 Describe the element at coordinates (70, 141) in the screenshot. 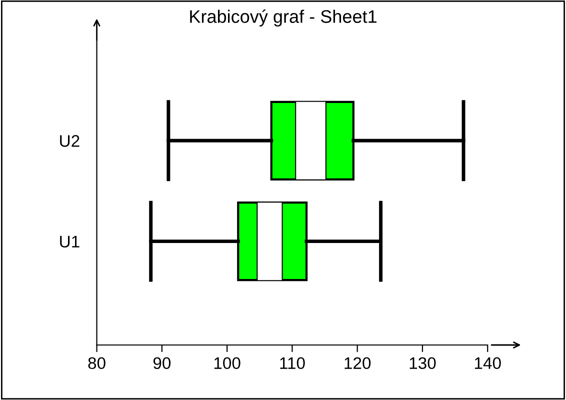

I see `y-tick-label: U2` at that location.